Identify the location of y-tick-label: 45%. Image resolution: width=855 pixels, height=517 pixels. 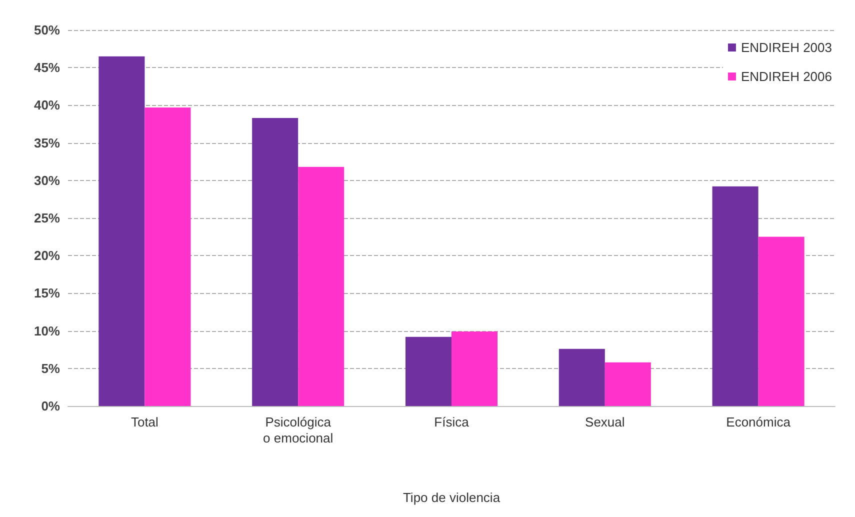
(47, 68).